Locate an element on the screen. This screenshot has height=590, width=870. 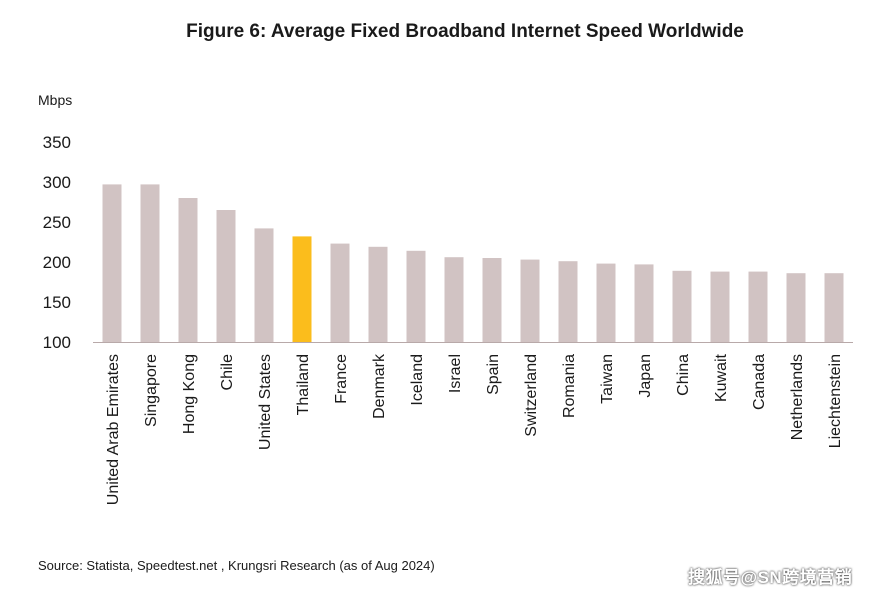
y-tick-label: 100 is located at coordinates (57, 342).